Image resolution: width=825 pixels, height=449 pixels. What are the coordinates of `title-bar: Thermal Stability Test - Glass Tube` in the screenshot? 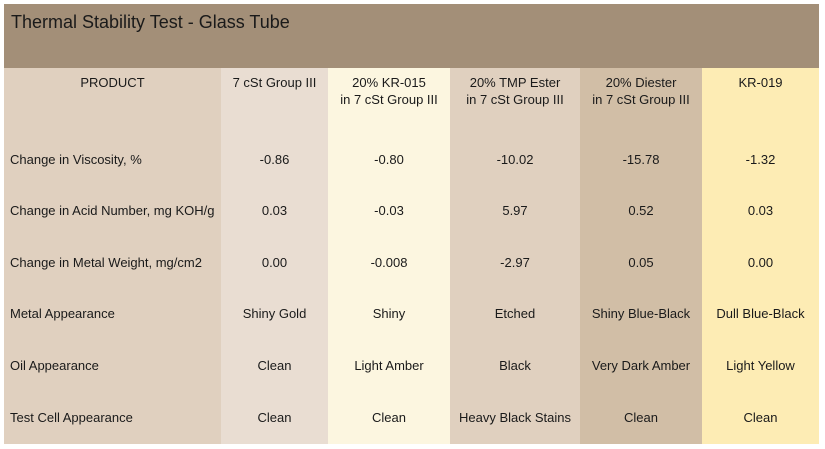 It's located at (411, 36).